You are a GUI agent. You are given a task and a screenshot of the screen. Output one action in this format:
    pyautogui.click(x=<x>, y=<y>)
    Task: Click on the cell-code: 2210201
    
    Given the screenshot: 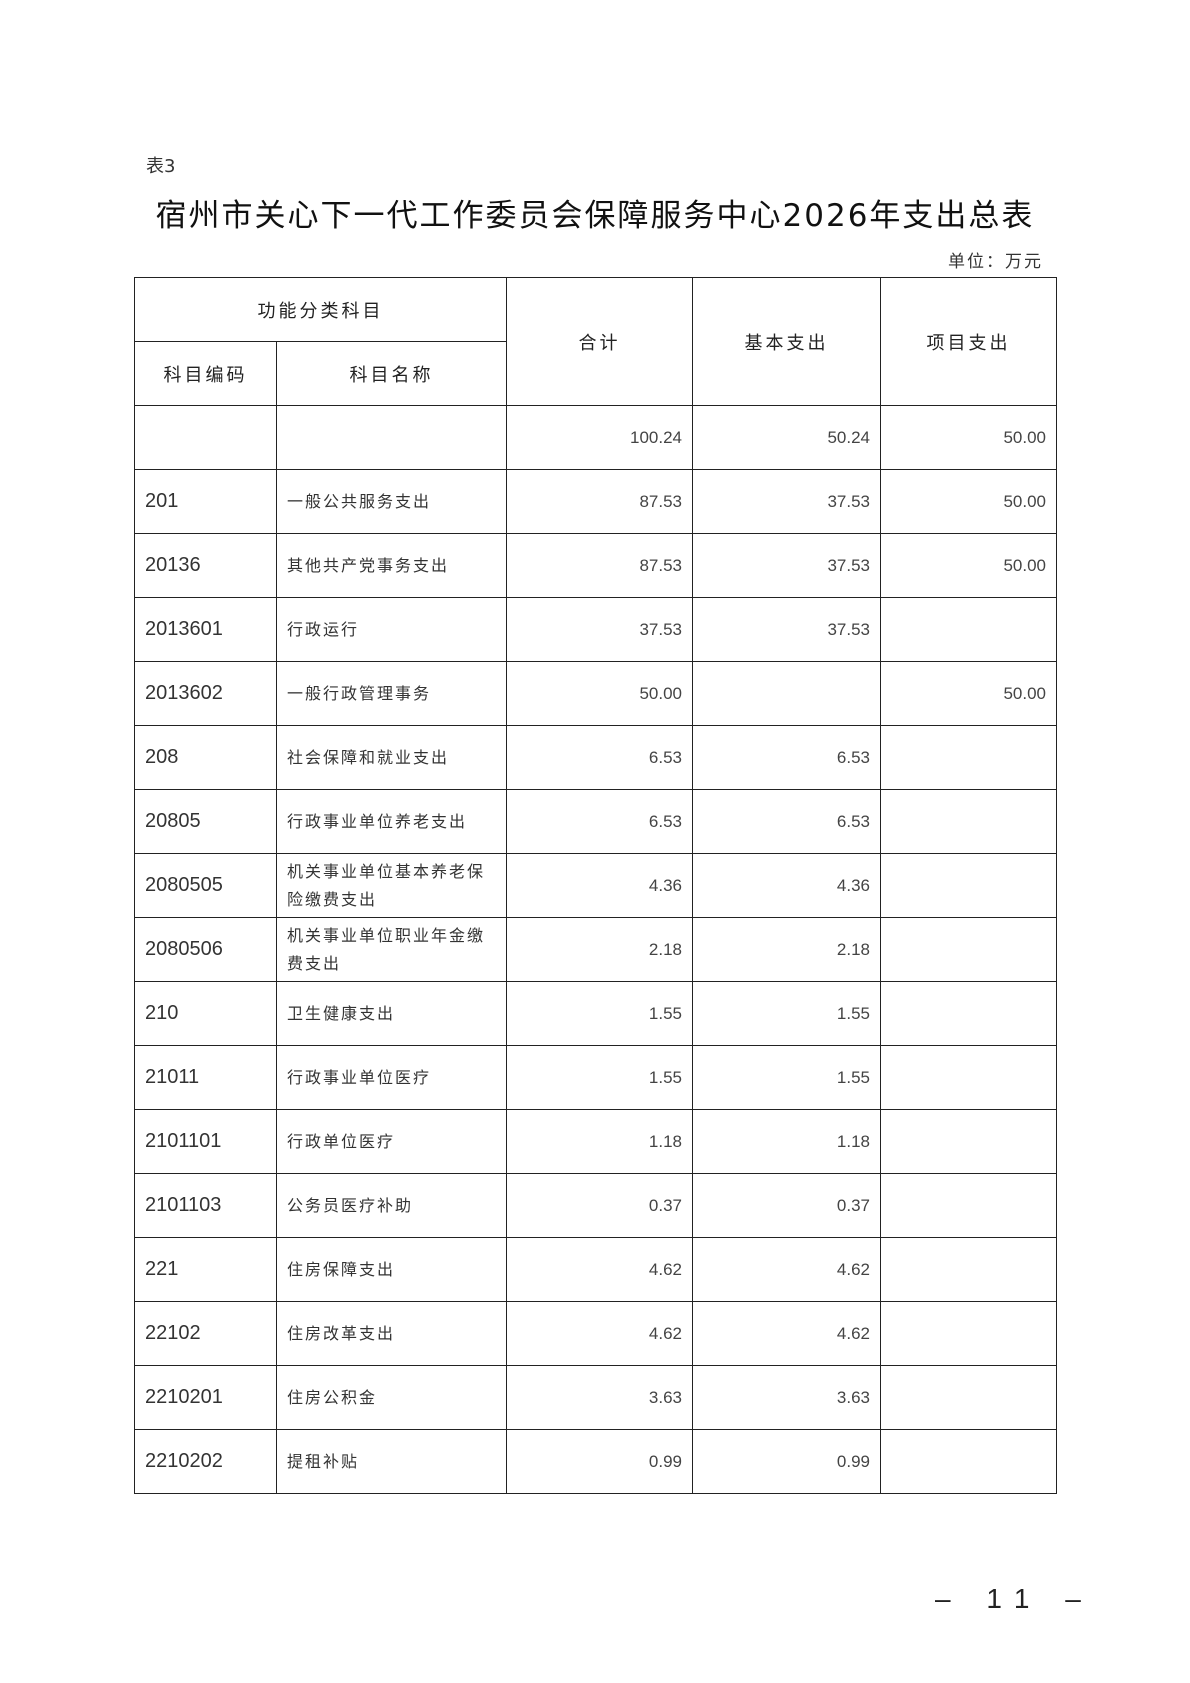 What is the action you would take?
    pyautogui.click(x=205, y=1397)
    